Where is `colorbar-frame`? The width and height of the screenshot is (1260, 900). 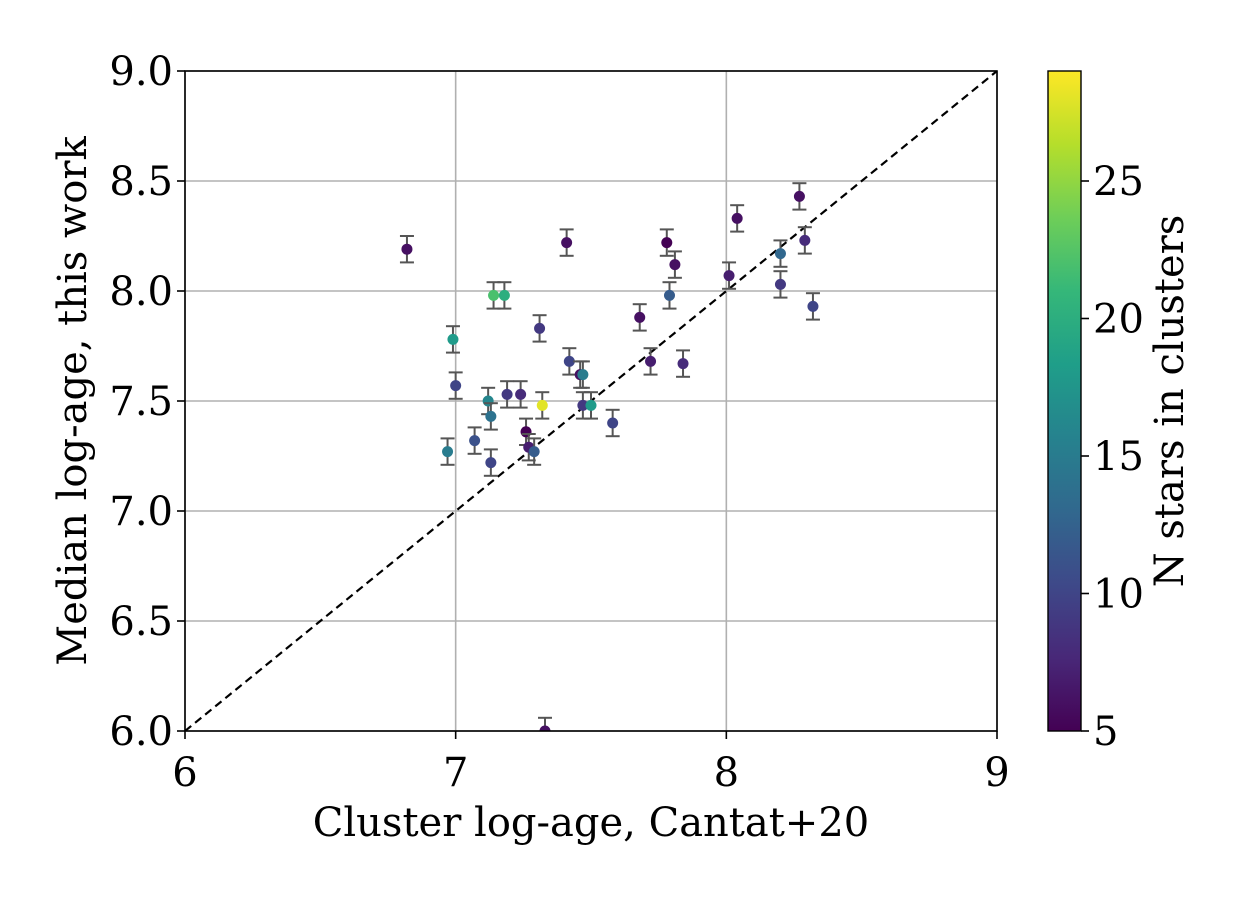
colorbar-frame is located at coordinates (1064, 401).